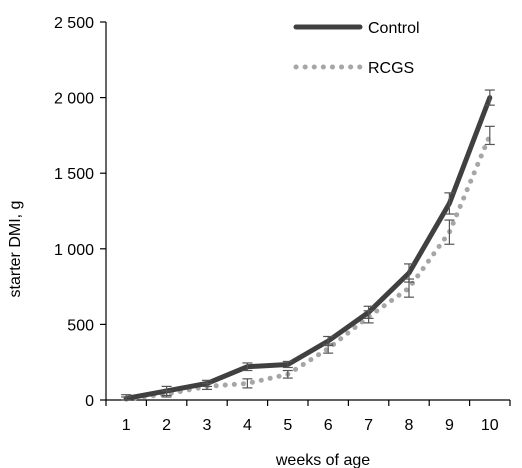  Describe the element at coordinates (490, 425) in the screenshot. I see `x-tick-label: 10` at that location.